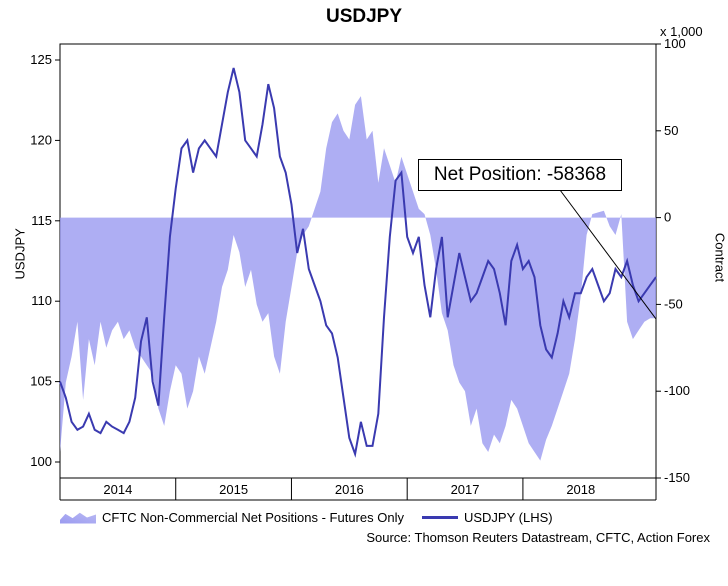 This screenshot has height=586, width=728. What do you see at coordinates (667, 217) in the screenshot?
I see `right-tick-label: 0` at bounding box center [667, 217].